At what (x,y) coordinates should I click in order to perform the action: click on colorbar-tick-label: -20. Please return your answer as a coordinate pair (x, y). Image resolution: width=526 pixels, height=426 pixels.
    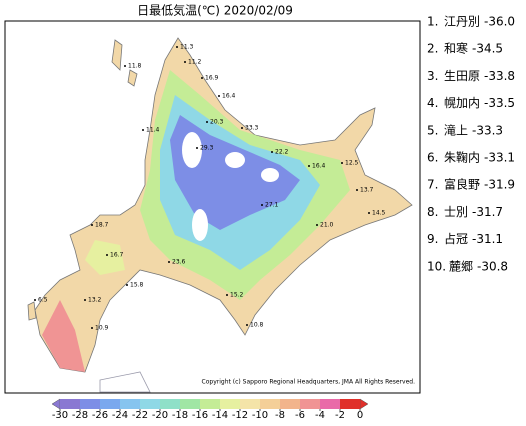
    Looking at the image, I should click on (160, 415).